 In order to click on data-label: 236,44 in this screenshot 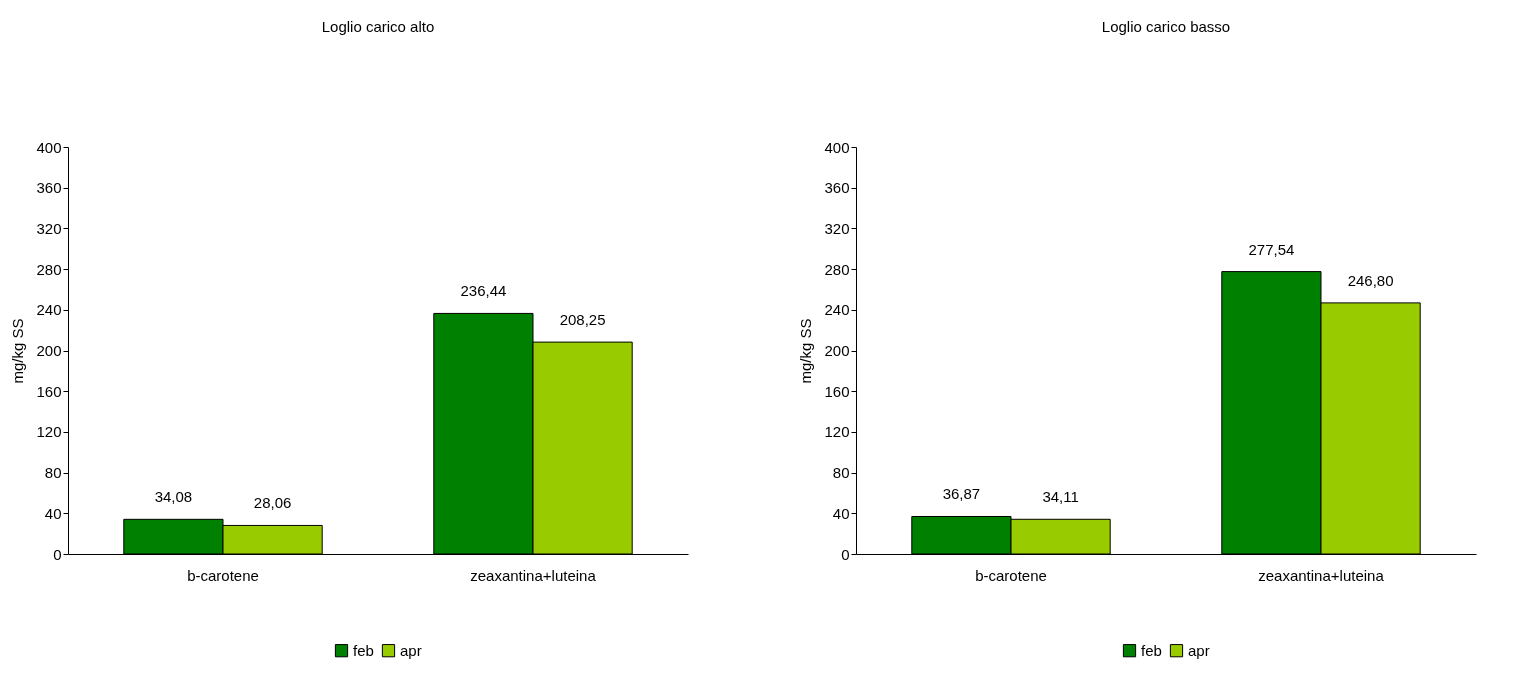, I will do `click(483, 291)`.